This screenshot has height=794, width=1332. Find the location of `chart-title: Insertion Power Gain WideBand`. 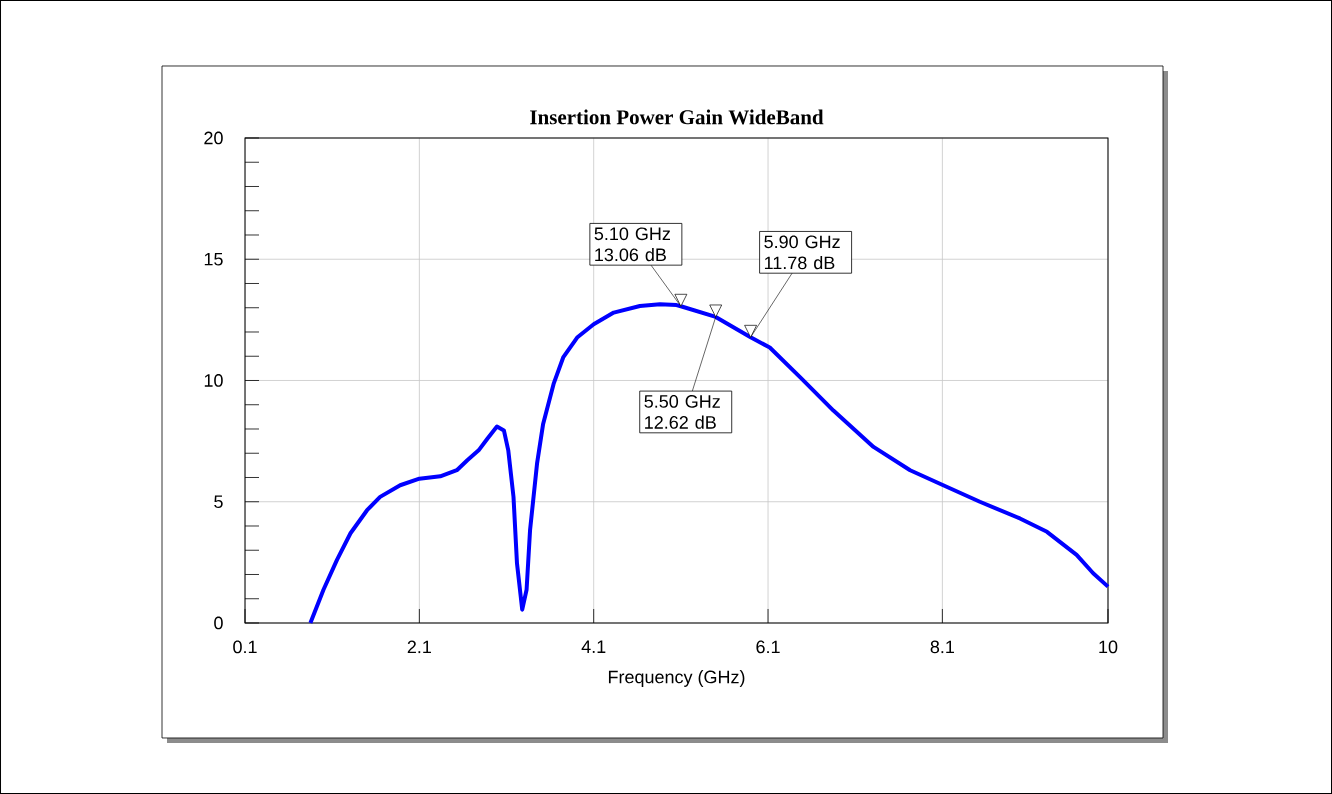

chart-title: Insertion Power Gain WideBand is located at coordinates (677, 117).